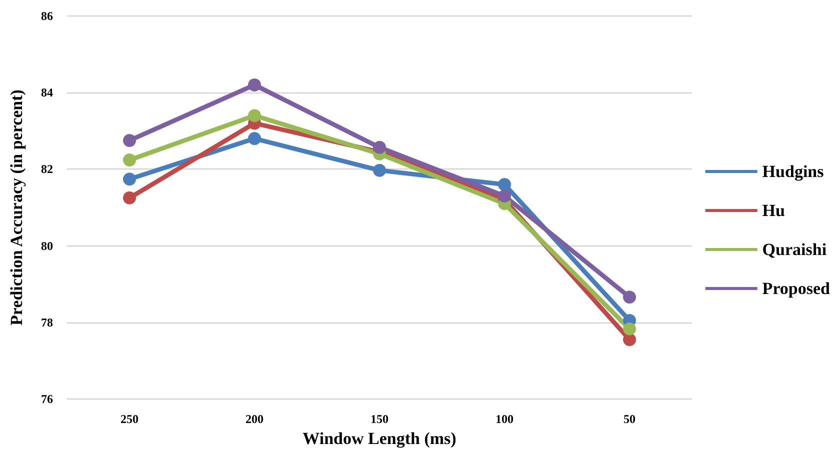 This screenshot has height=460, width=837. I want to click on x-tick-label: 250, so click(129, 419).